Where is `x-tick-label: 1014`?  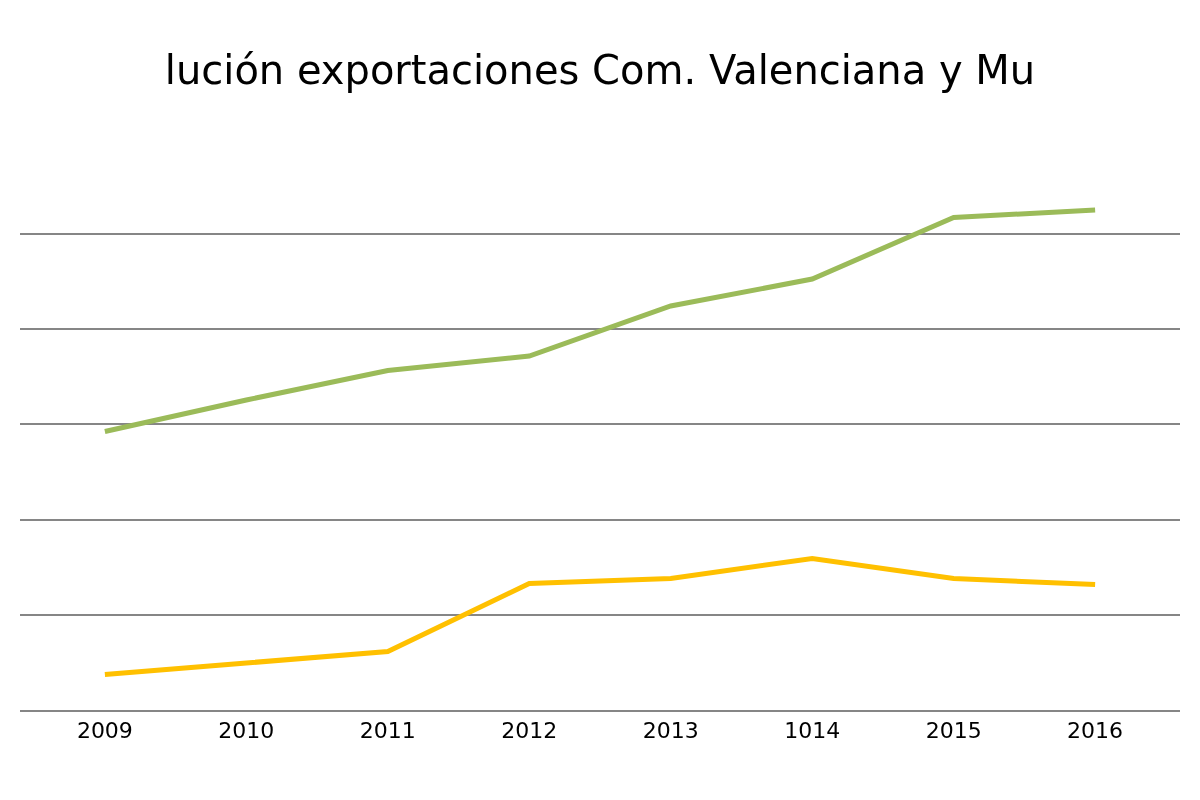
x-tick-label: 1014 is located at coordinates (812, 731).